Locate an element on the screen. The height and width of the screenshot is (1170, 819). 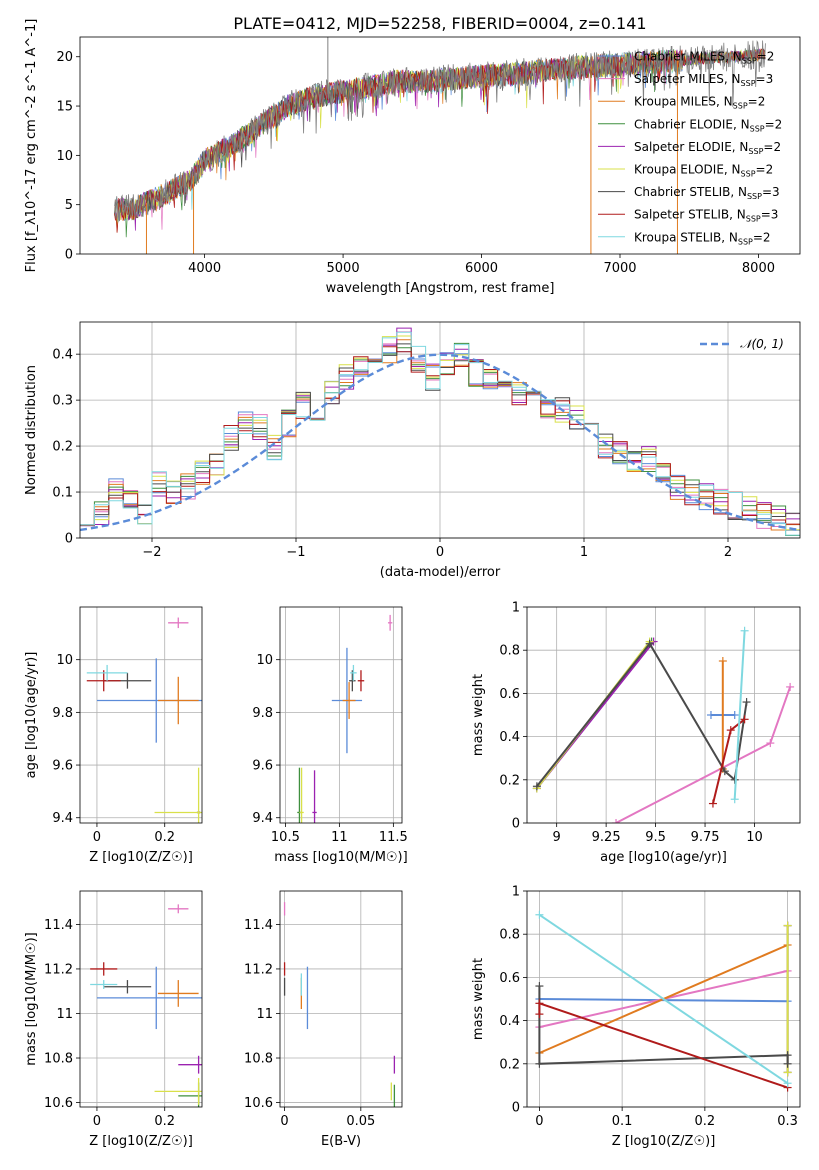
x-tick-label: 0.2 is located at coordinates (705, 1121).